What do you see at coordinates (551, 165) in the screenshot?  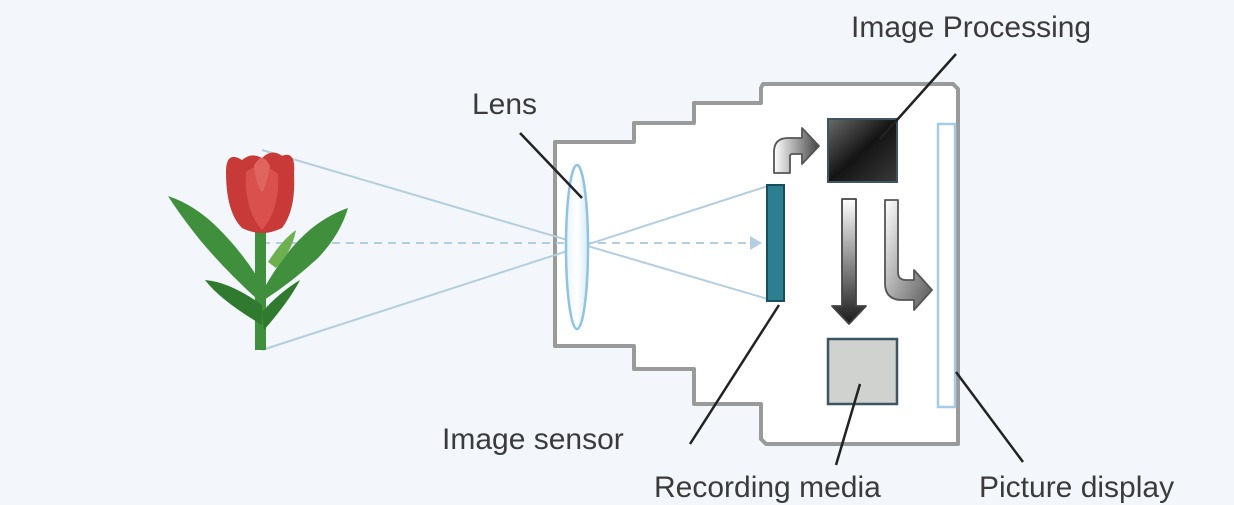 I see `lens-leader-line` at bounding box center [551, 165].